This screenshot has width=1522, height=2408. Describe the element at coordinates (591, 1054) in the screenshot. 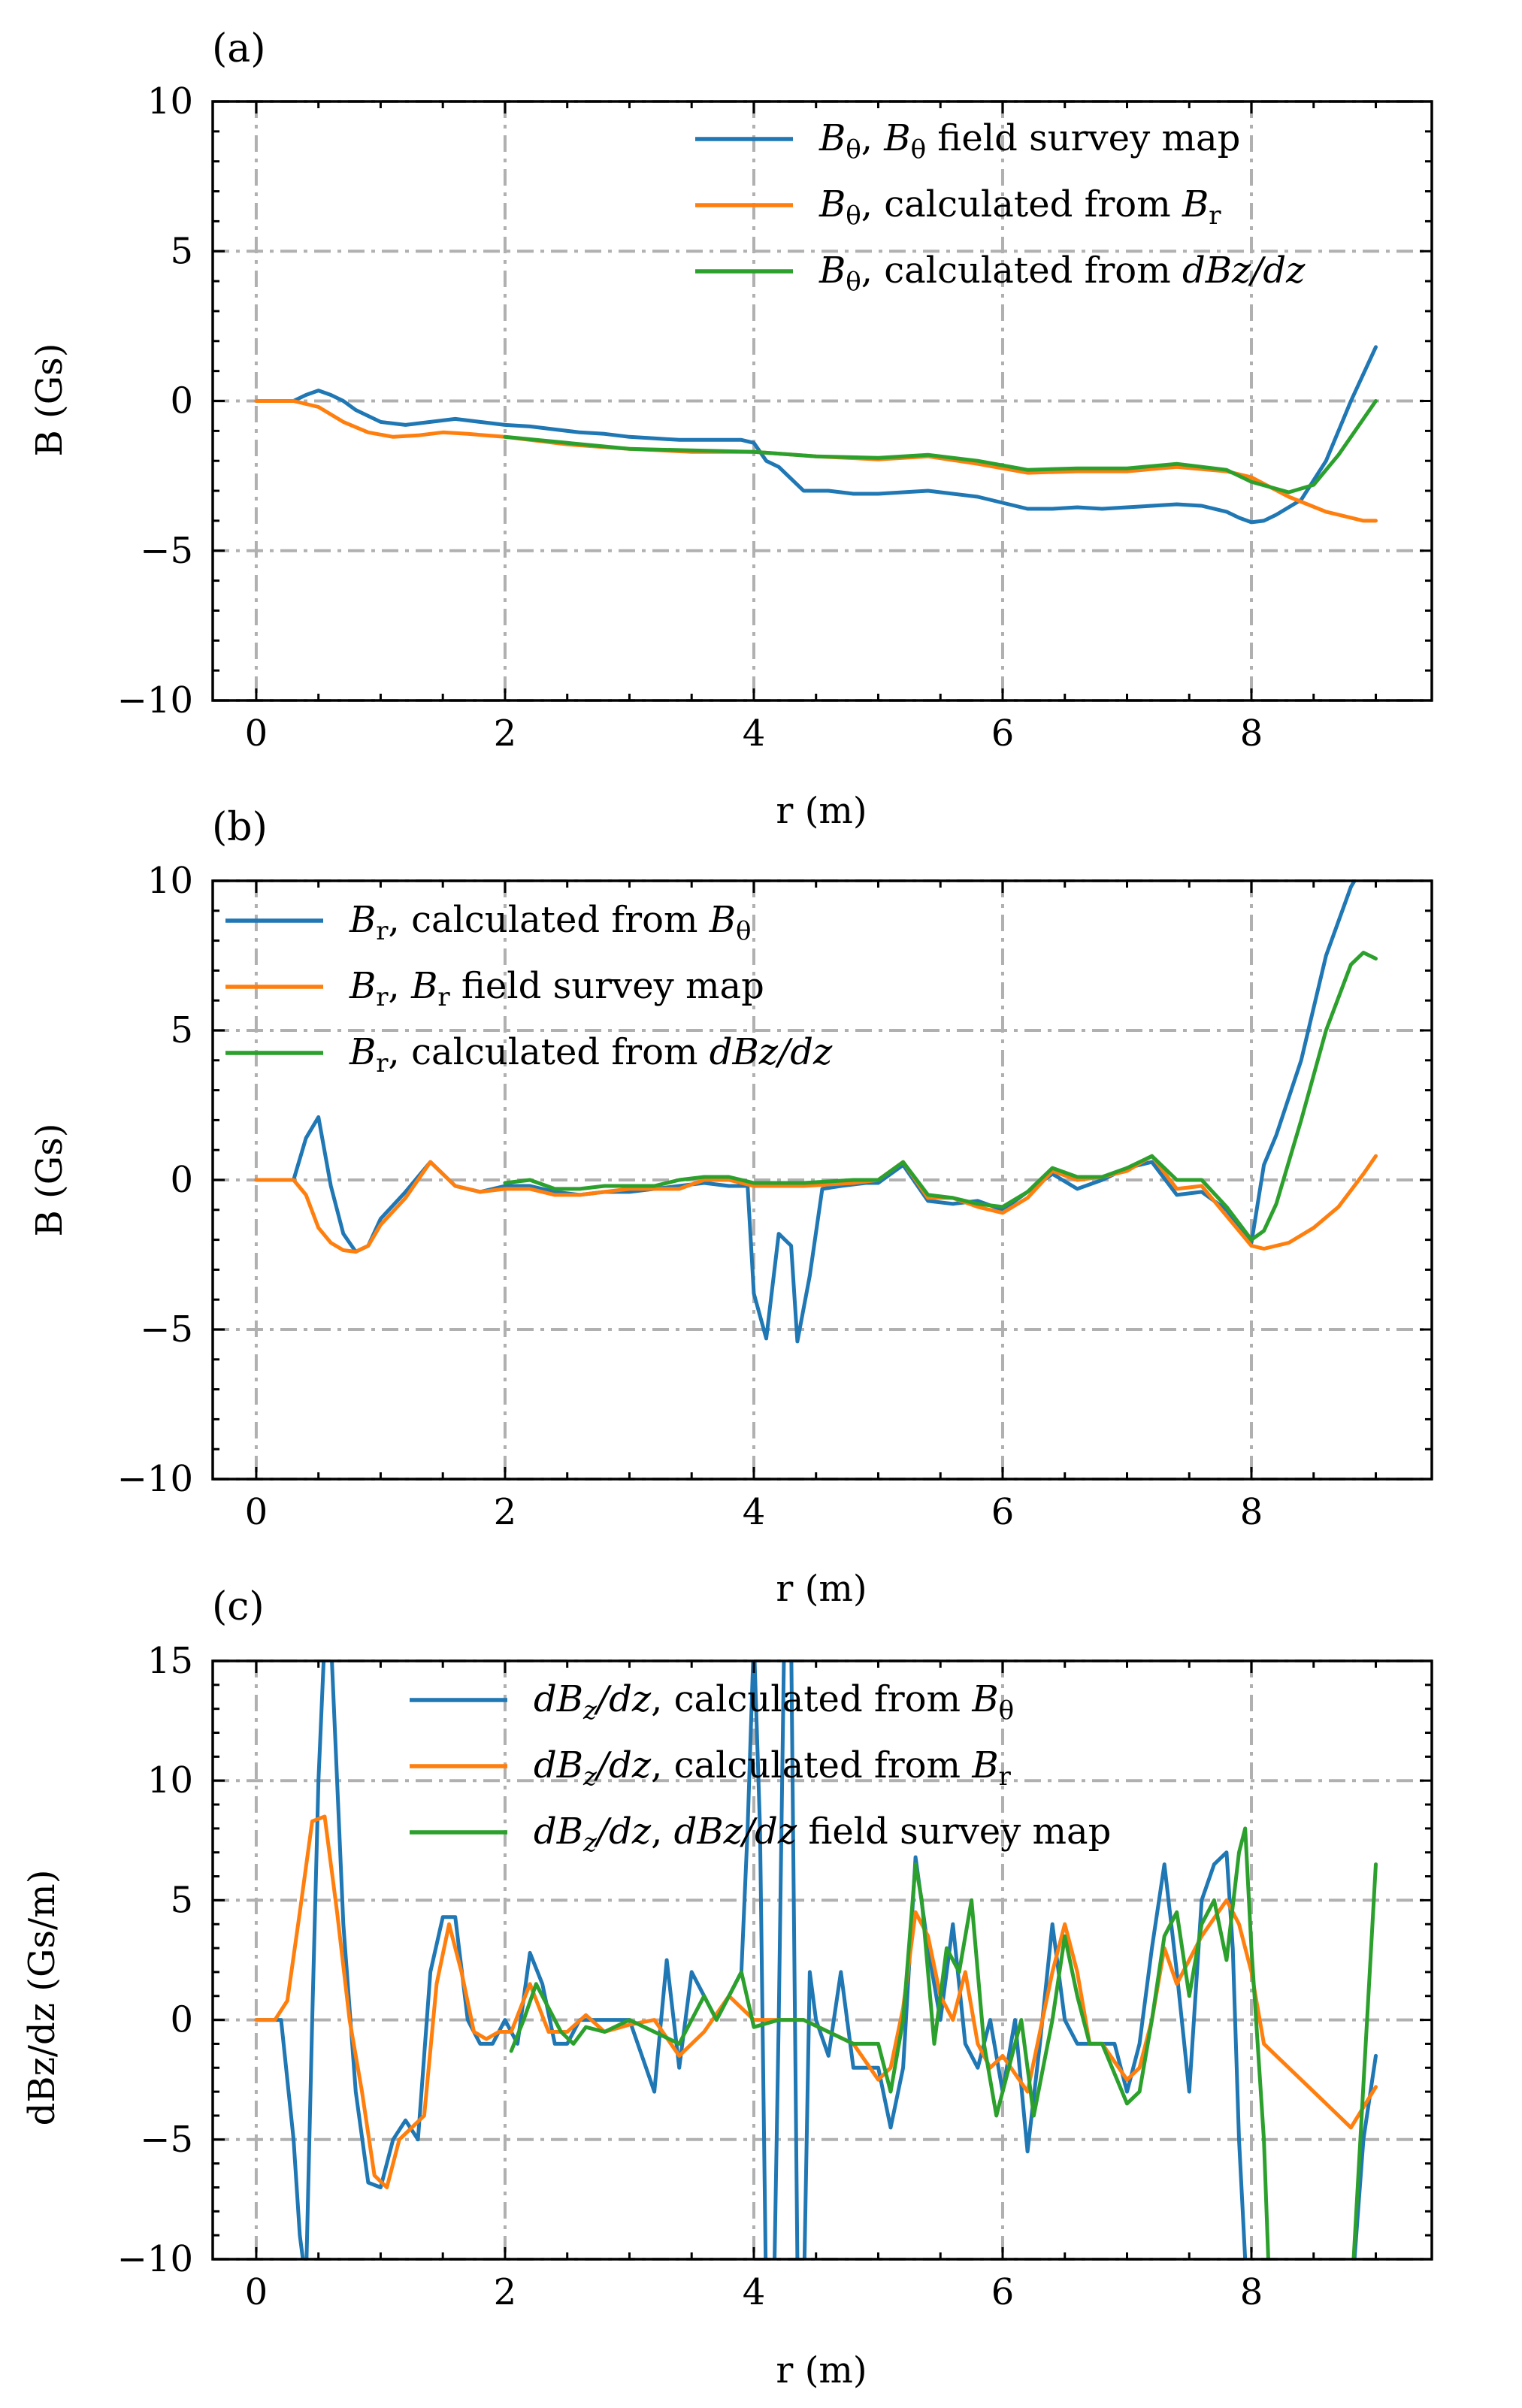

I see `legend-entry: Br, calculated from dBz/dz` at that location.